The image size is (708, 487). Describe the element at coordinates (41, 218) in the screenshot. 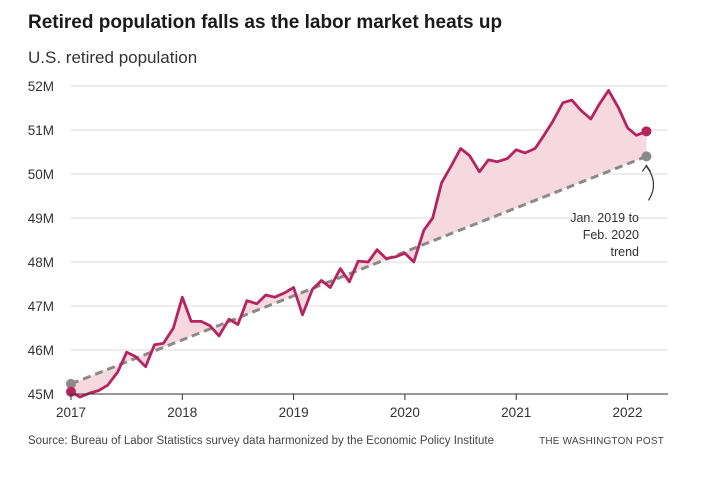

I see `y-tick-label-49: 49M` at that location.